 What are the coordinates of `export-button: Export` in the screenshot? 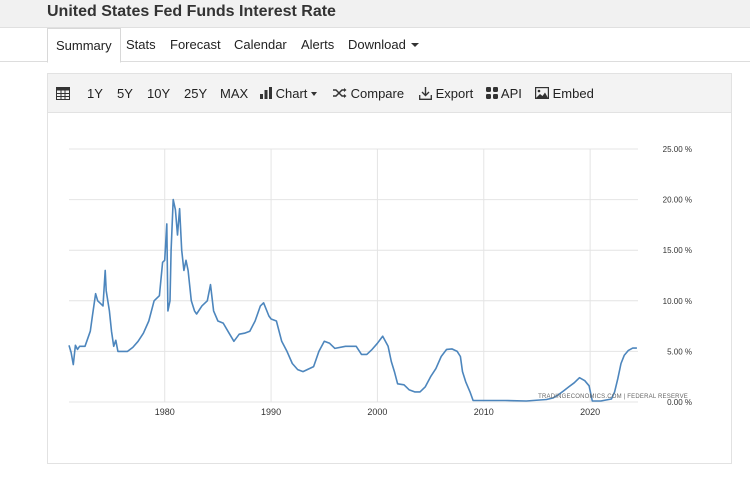 It's located at (446, 93).